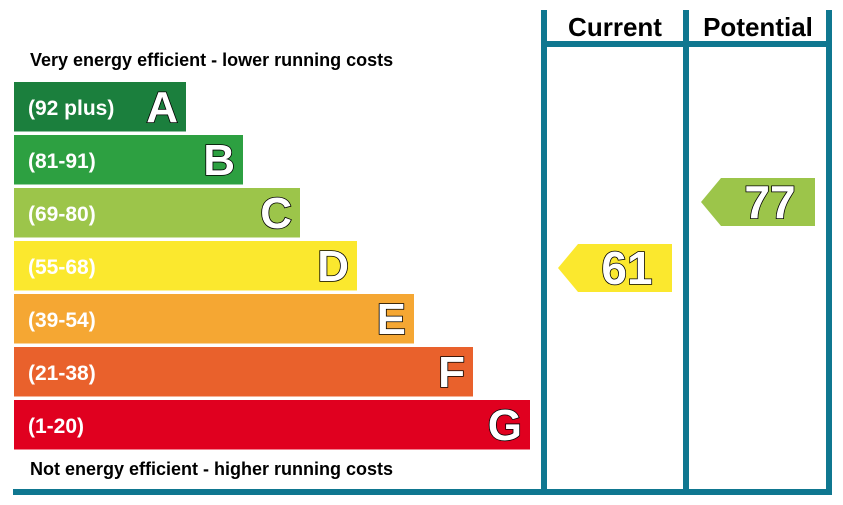  I want to click on band-d-letter: D, so click(333, 266).